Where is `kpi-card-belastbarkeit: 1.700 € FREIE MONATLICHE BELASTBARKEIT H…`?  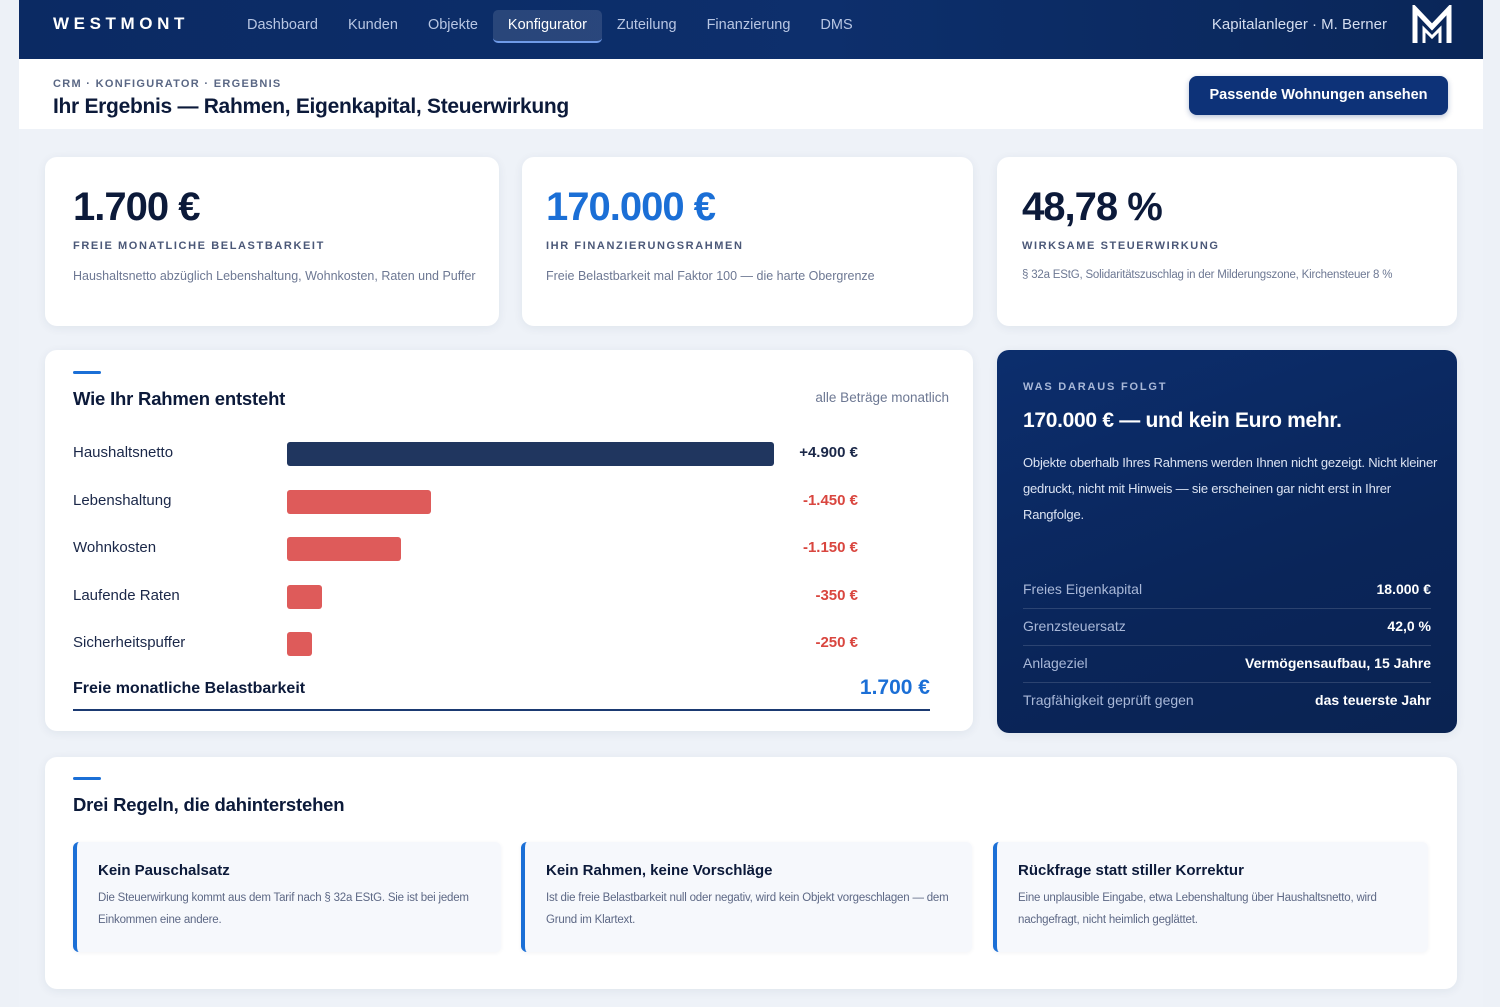
kpi-card-belastbarkeit: 1.700 € FREIE MONATLICHE BELASTBARKEIT H… is located at coordinates (272, 241).